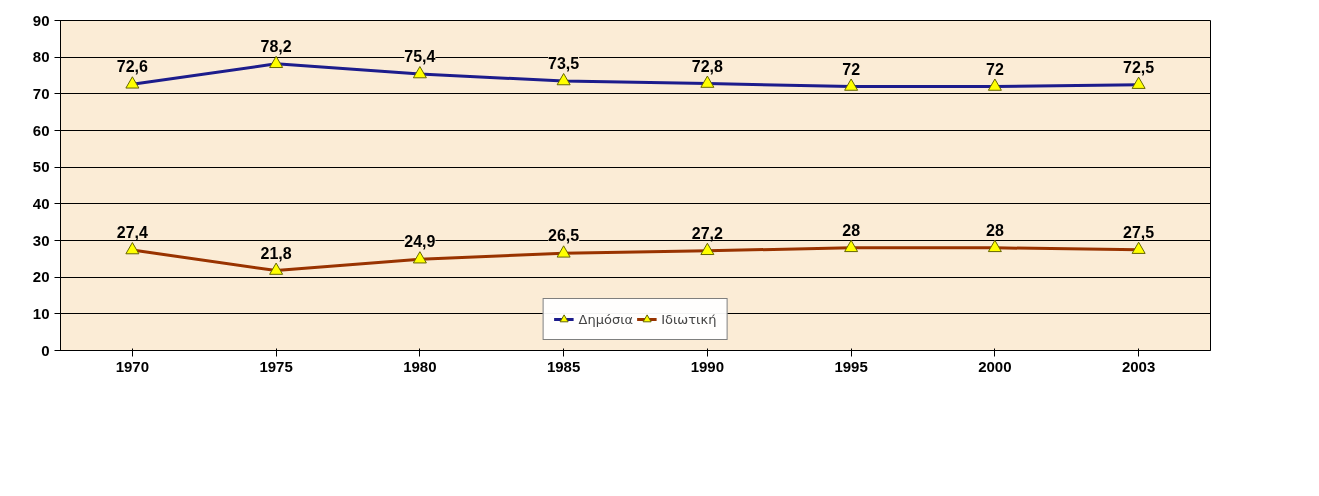  What do you see at coordinates (1139, 232) in the screenshot?
I see `data-label: 27,5` at bounding box center [1139, 232].